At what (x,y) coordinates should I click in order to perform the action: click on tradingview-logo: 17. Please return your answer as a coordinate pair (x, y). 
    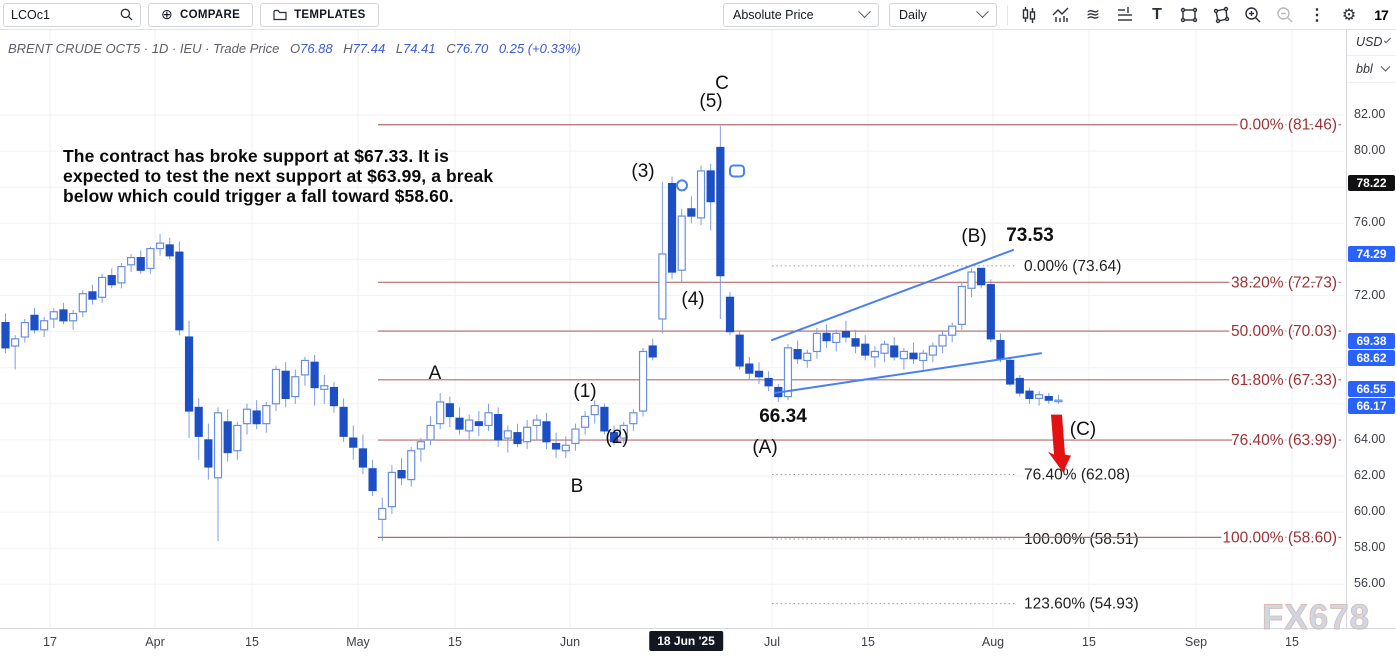
    Looking at the image, I should click on (1381, 14).